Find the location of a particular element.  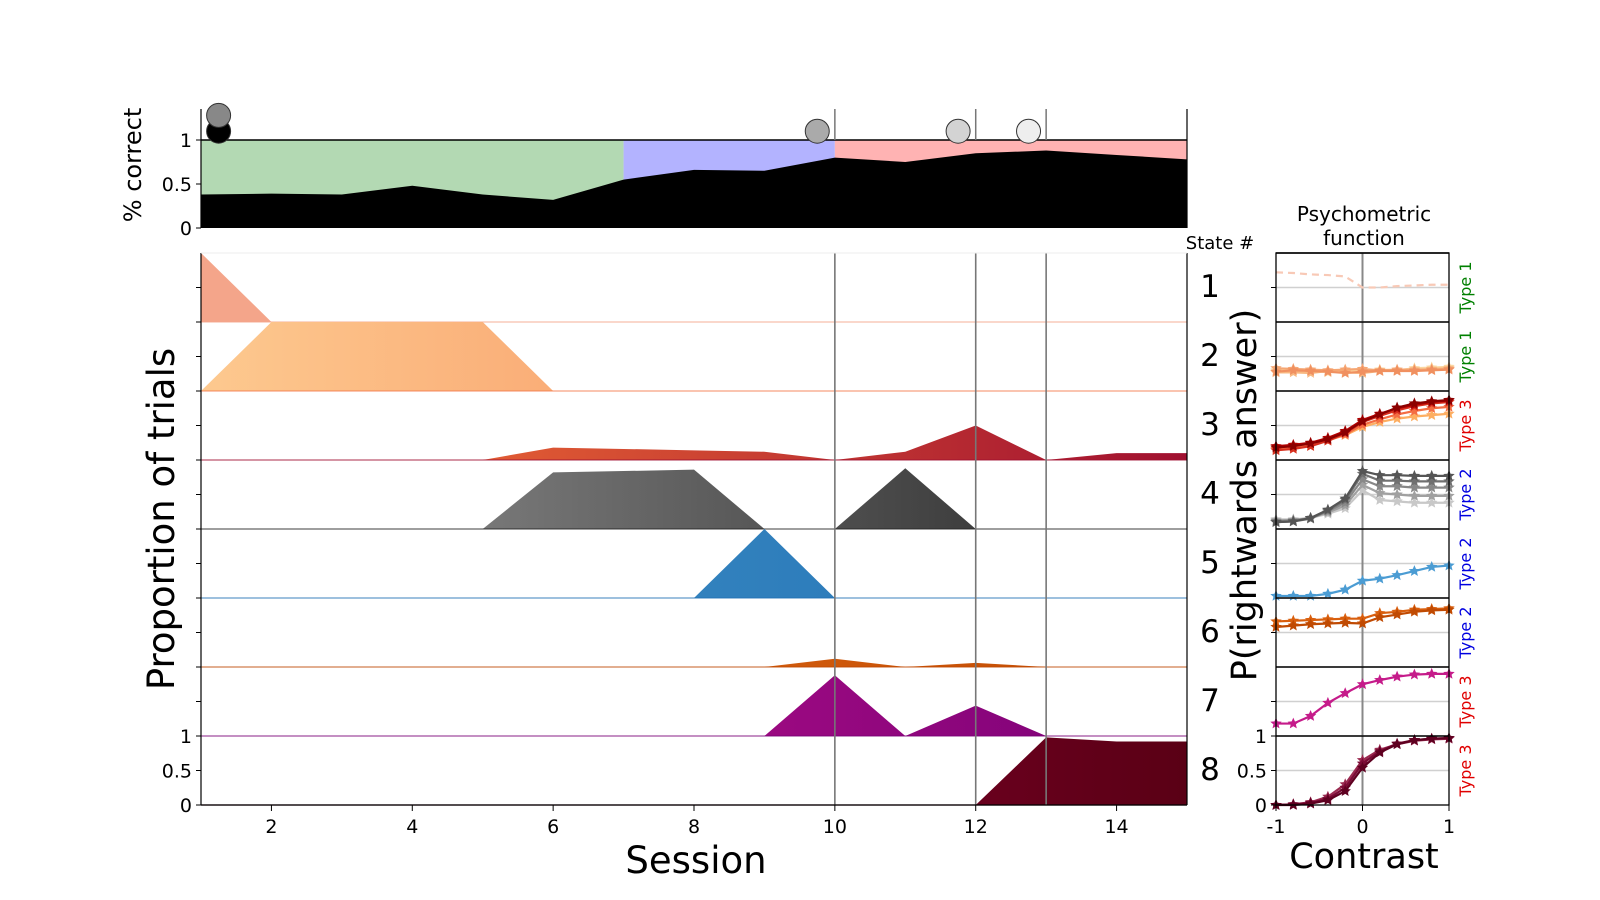

psychometric-ytick-label: 0.5 is located at coordinates (1252, 772).